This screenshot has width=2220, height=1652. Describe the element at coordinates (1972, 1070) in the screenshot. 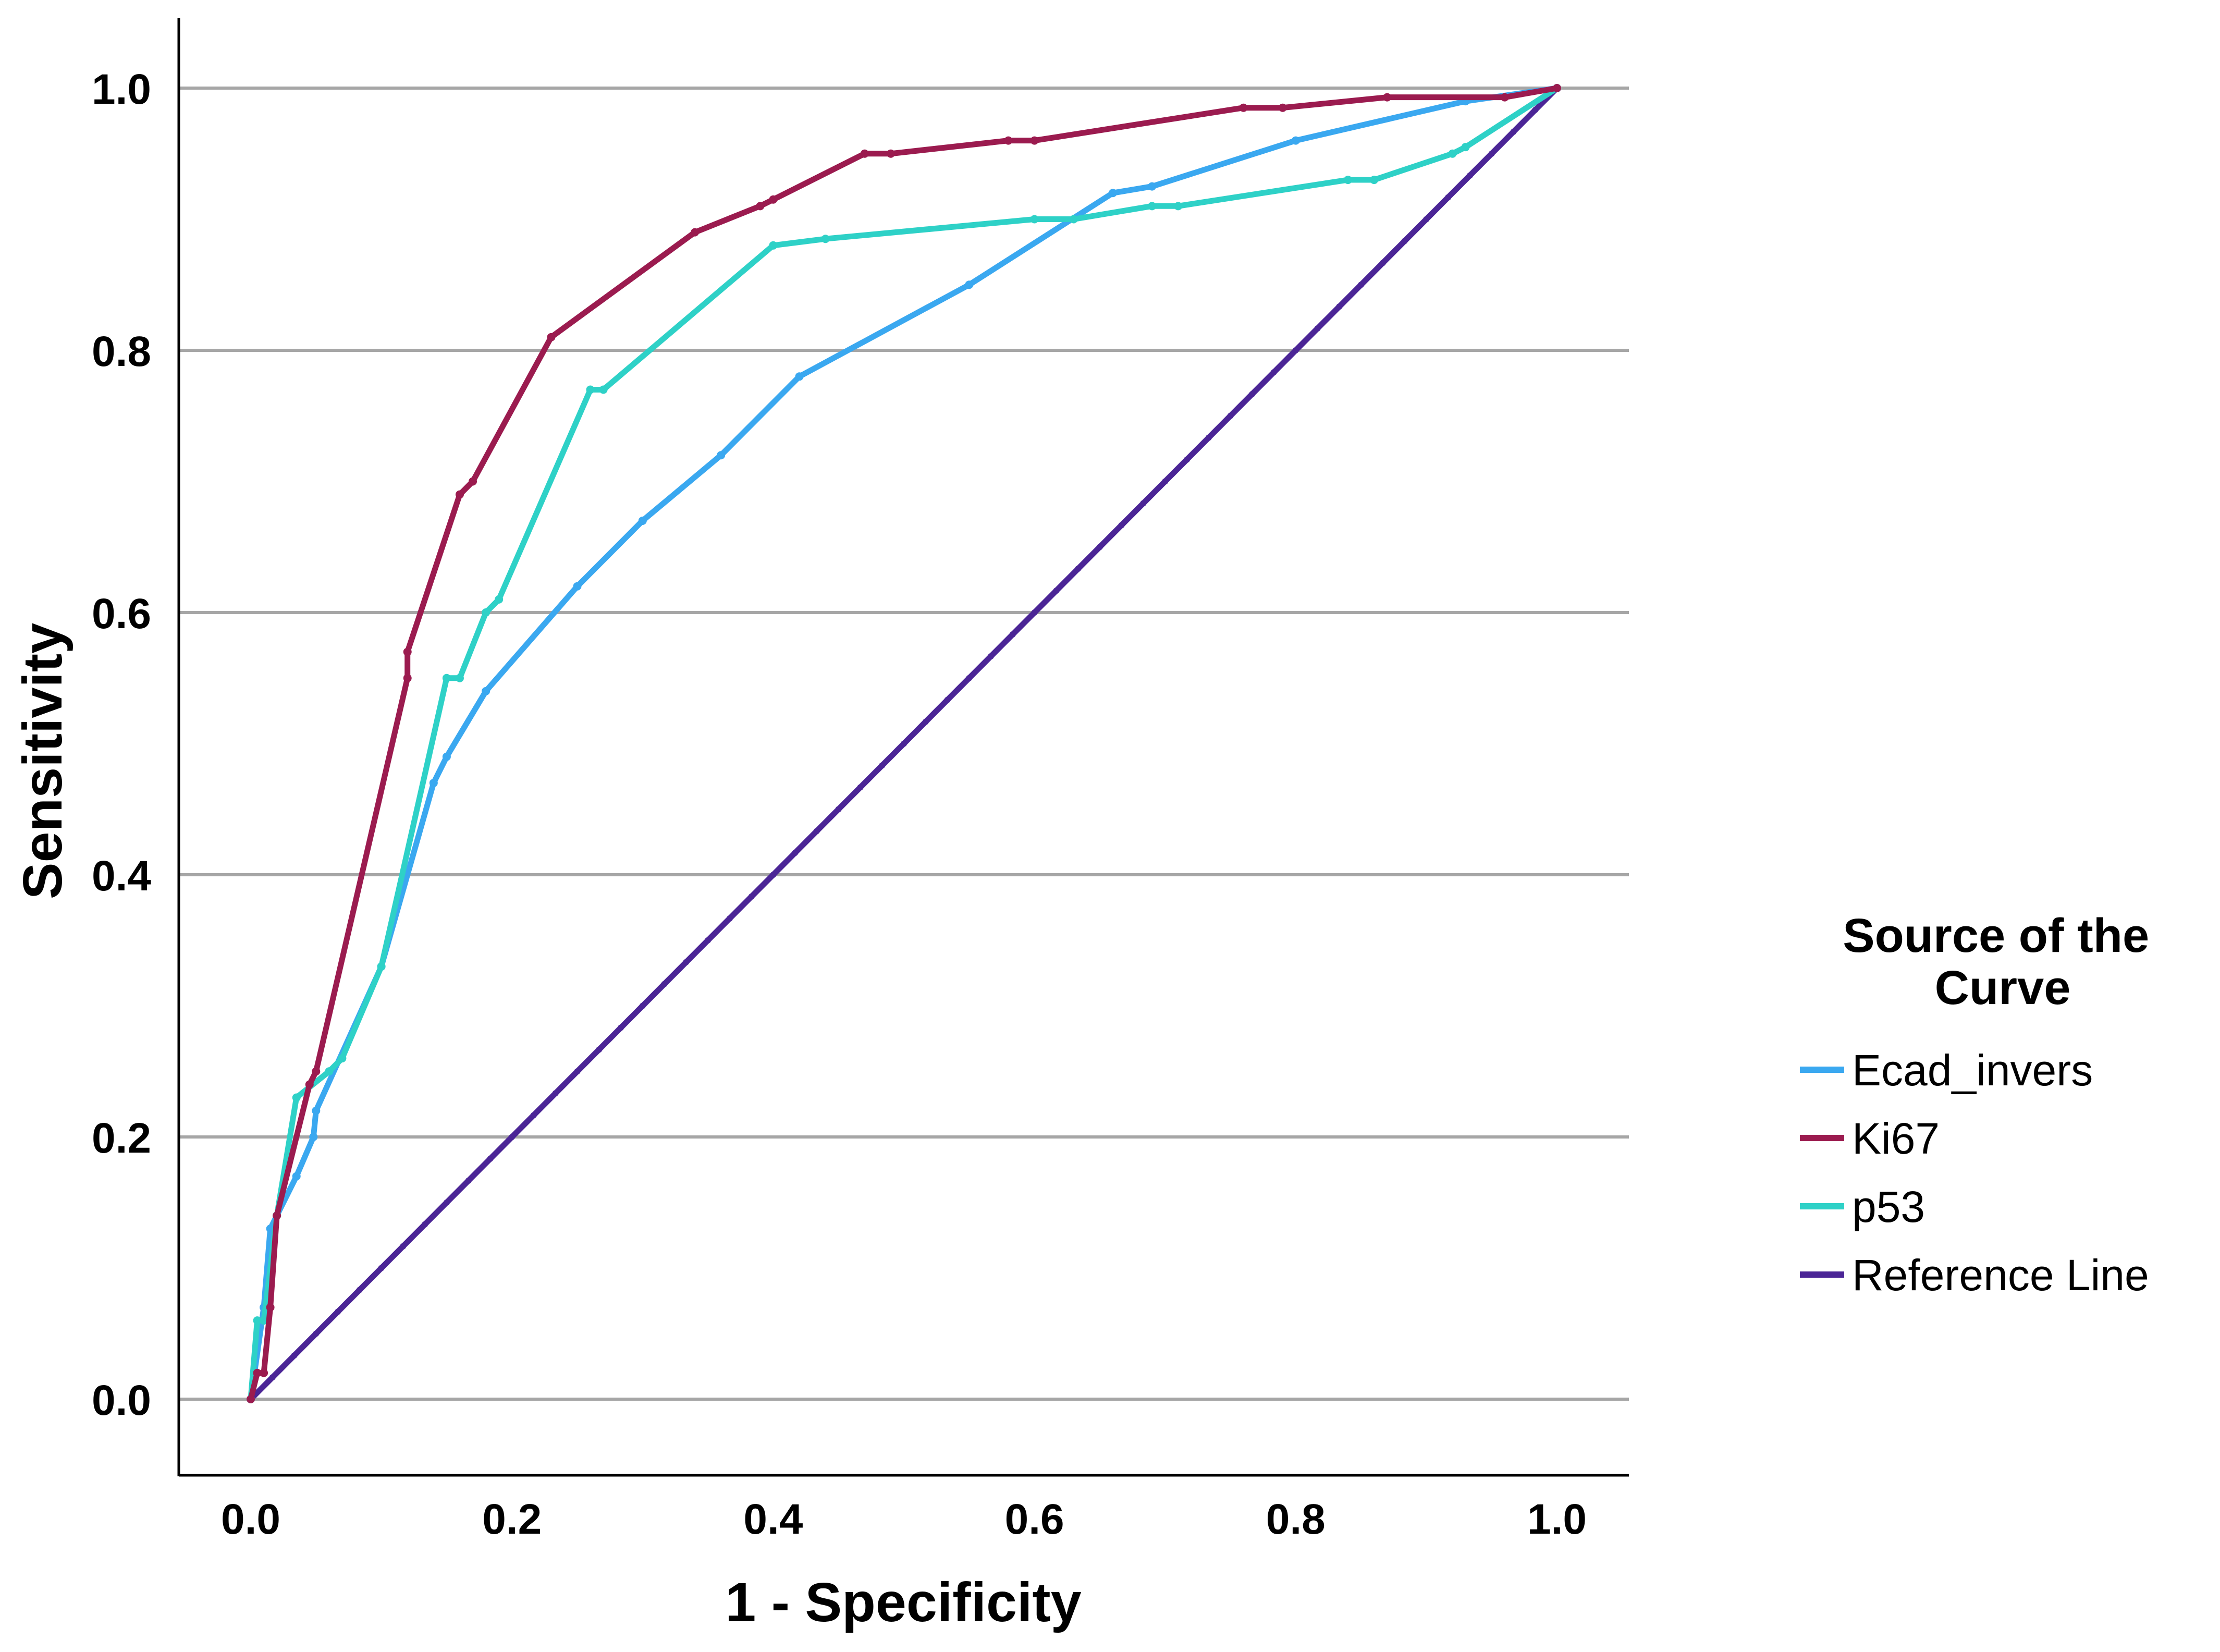

I see `legend-label-ecad-invers: Ecad_invers` at that location.